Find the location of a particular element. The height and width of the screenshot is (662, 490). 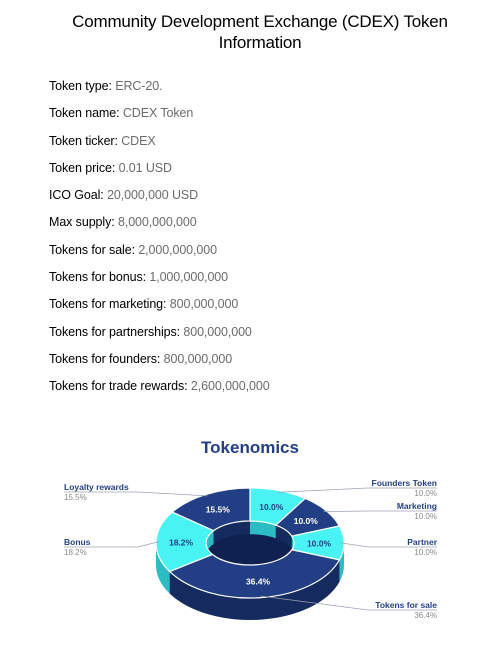

info-label: ICO Goal: is located at coordinates (76, 195).